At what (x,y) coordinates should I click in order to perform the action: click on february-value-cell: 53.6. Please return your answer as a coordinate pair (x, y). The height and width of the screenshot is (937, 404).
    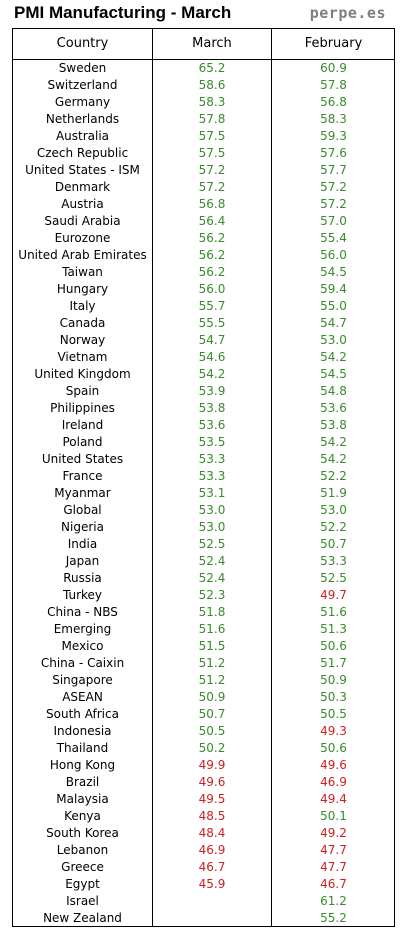
    Looking at the image, I should click on (333, 408).